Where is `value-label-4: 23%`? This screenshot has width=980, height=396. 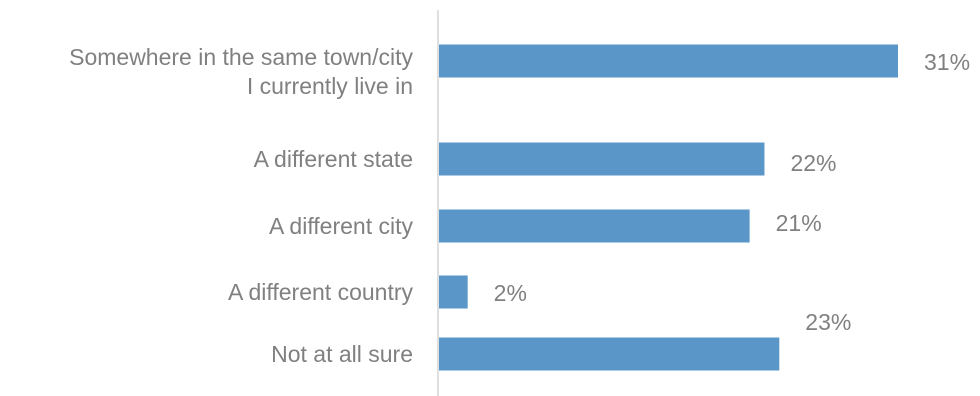 value-label-4: 23% is located at coordinates (828, 322).